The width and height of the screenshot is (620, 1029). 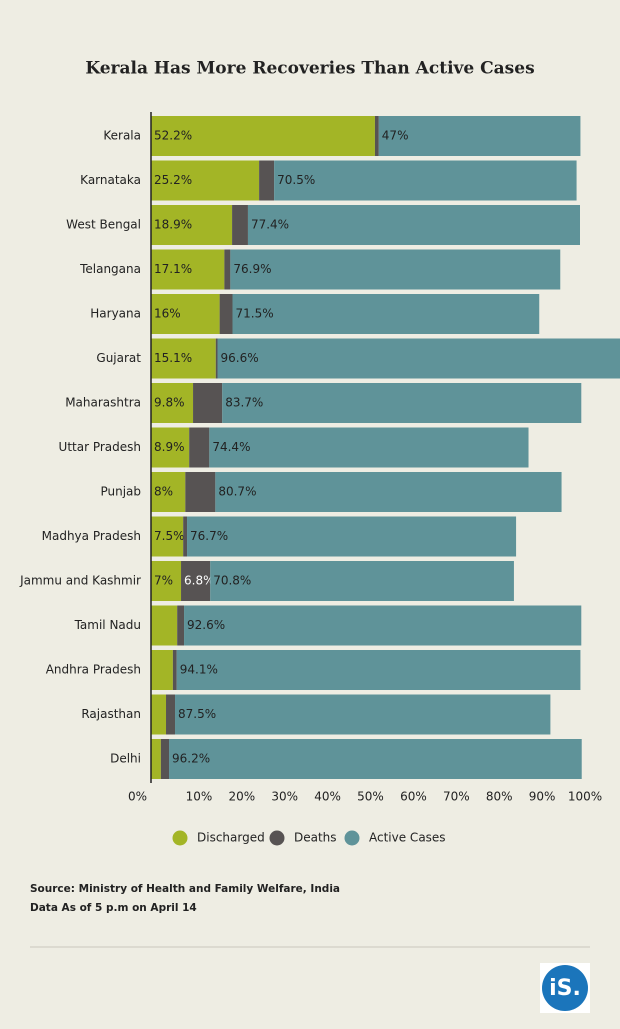 What do you see at coordinates (103, 403) in the screenshot?
I see `y-tick-label: Maharashtra` at bounding box center [103, 403].